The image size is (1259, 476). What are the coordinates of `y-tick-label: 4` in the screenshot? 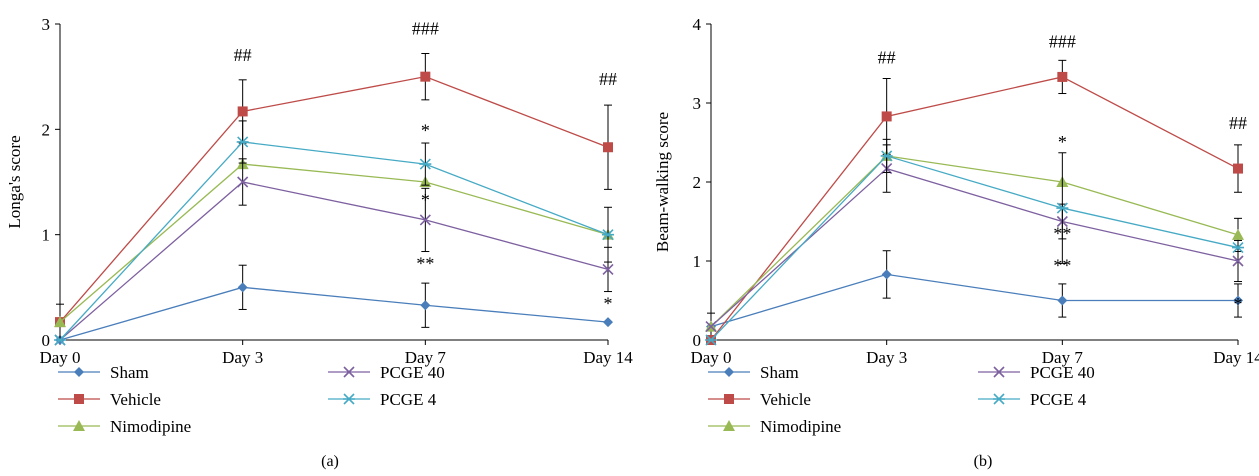 It's located at (697, 24).